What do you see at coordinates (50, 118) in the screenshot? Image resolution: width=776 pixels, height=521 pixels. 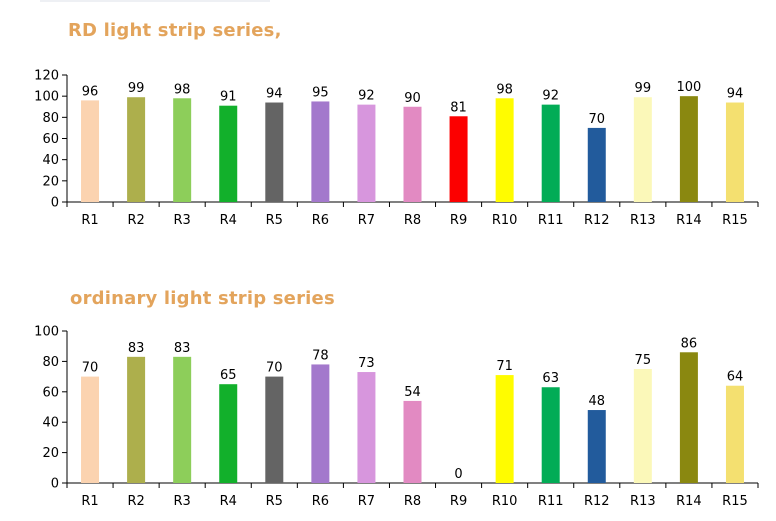 I see `y-tick-label: 80` at bounding box center [50, 118].